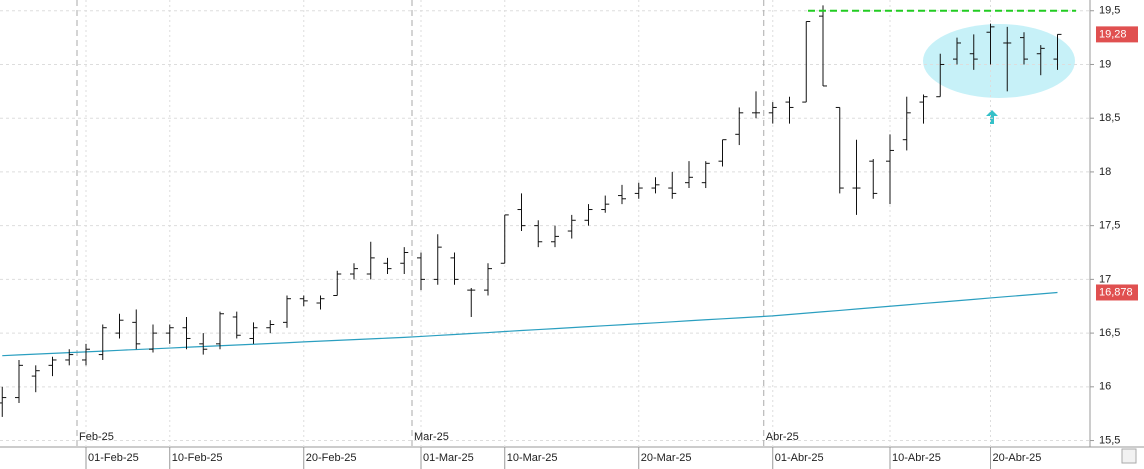 The height and width of the screenshot is (469, 1144). What do you see at coordinates (1129, 456) in the screenshot?
I see `corner-button` at bounding box center [1129, 456].